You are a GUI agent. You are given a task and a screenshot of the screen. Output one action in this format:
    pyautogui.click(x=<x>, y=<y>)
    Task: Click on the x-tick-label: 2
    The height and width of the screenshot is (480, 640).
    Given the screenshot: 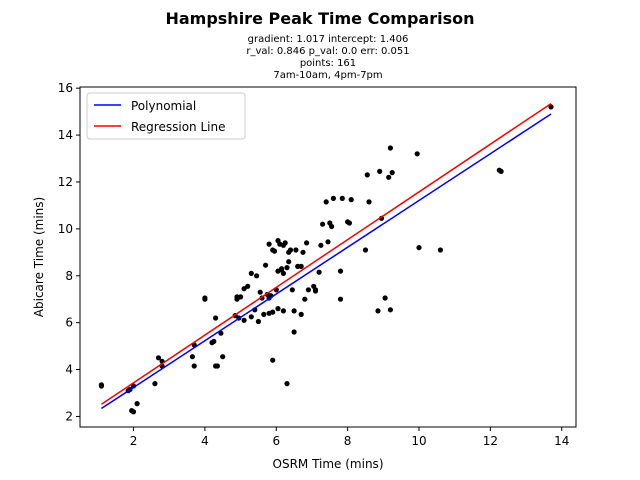 What is the action you would take?
    pyautogui.click(x=134, y=441)
    